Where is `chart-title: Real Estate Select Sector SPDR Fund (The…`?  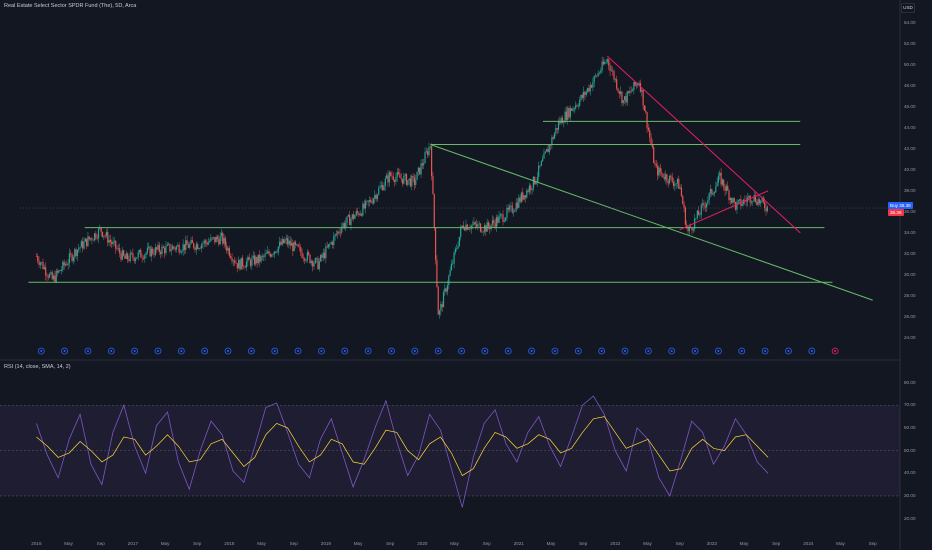
chart-title: Real Estate Select Sector SPDR Fund (The… is located at coordinates (70, 6).